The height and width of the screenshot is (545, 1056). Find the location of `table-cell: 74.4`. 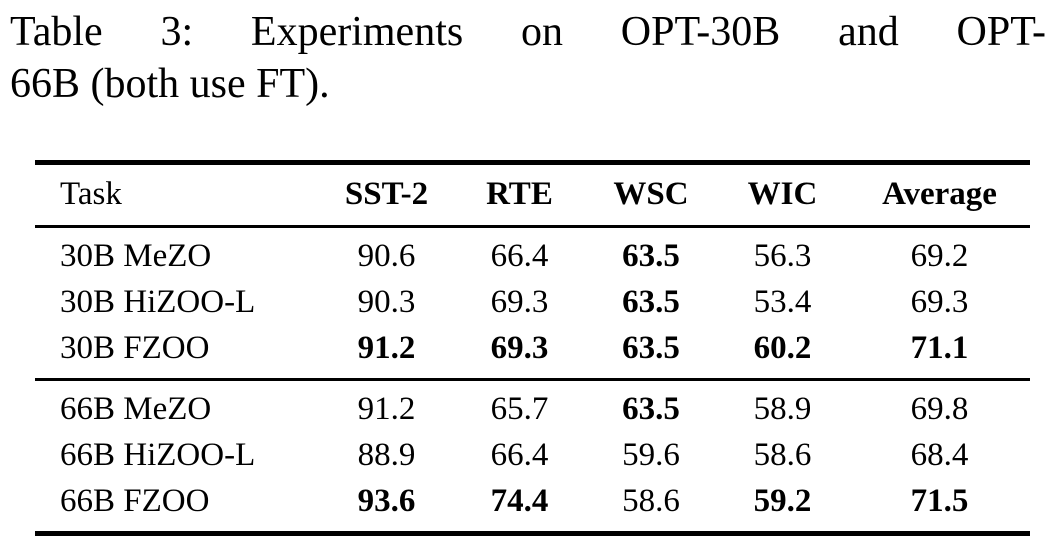

table-cell: 74.4 is located at coordinates (519, 501).